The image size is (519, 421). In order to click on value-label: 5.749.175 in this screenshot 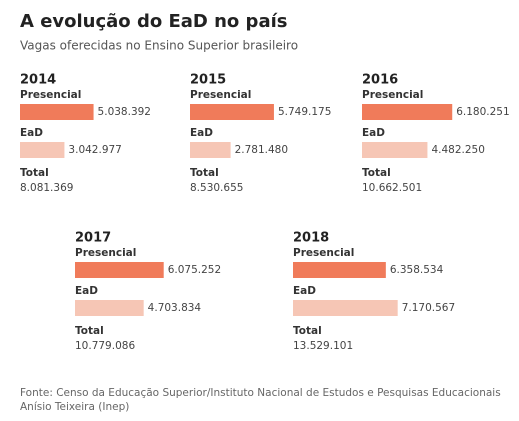, I will do `click(304, 112)`.